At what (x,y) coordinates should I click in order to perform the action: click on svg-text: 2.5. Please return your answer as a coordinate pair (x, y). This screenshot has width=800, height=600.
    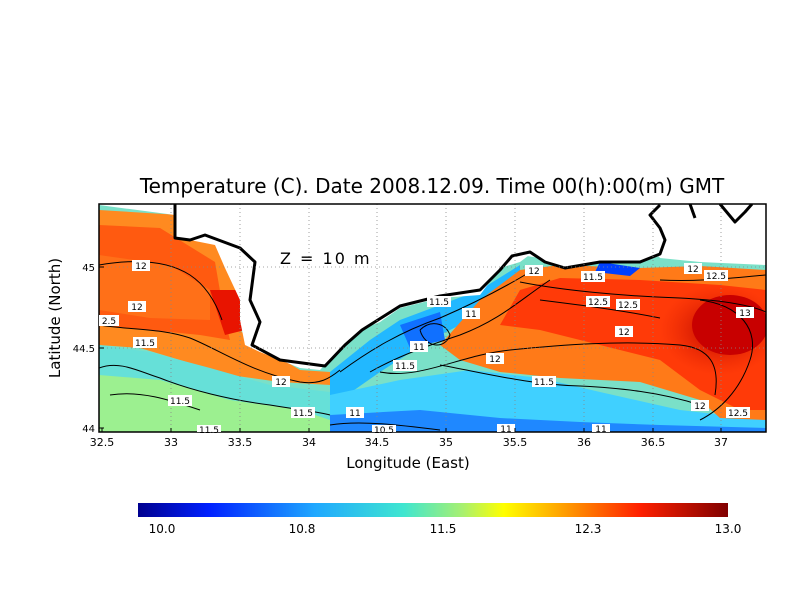
    Looking at the image, I should click on (109, 322).